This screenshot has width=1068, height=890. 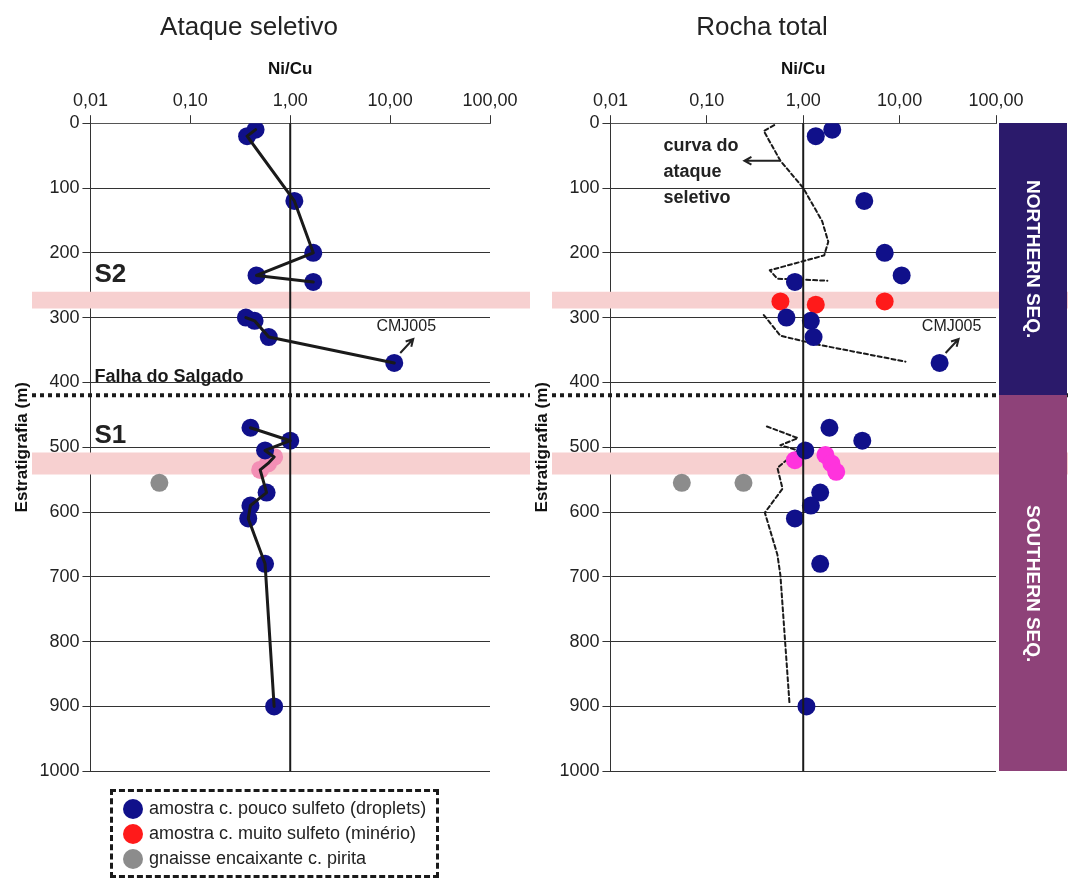 What do you see at coordinates (1033, 259) in the screenshot?
I see `sequence-box: NORTHERN SEQ.` at bounding box center [1033, 259].